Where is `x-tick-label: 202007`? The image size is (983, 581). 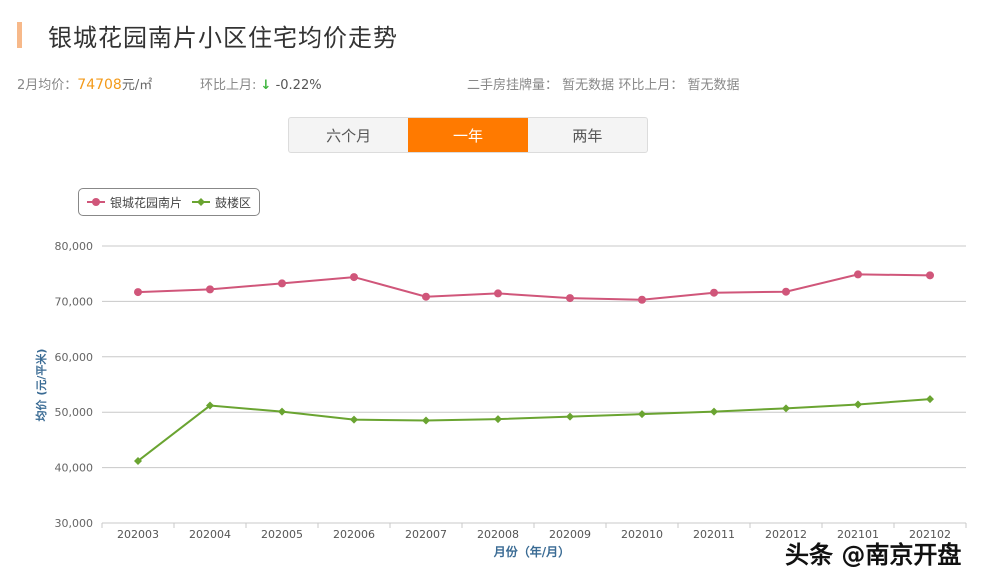
x-tick-label: 202007 is located at coordinates (426, 534).